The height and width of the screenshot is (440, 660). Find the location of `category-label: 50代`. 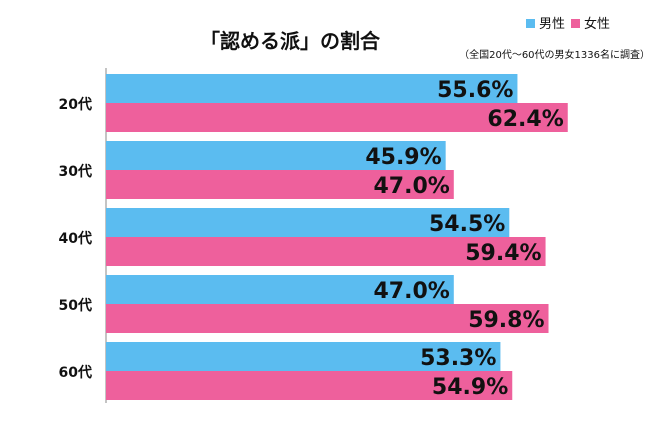

category-label: 50代 is located at coordinates (75, 305).